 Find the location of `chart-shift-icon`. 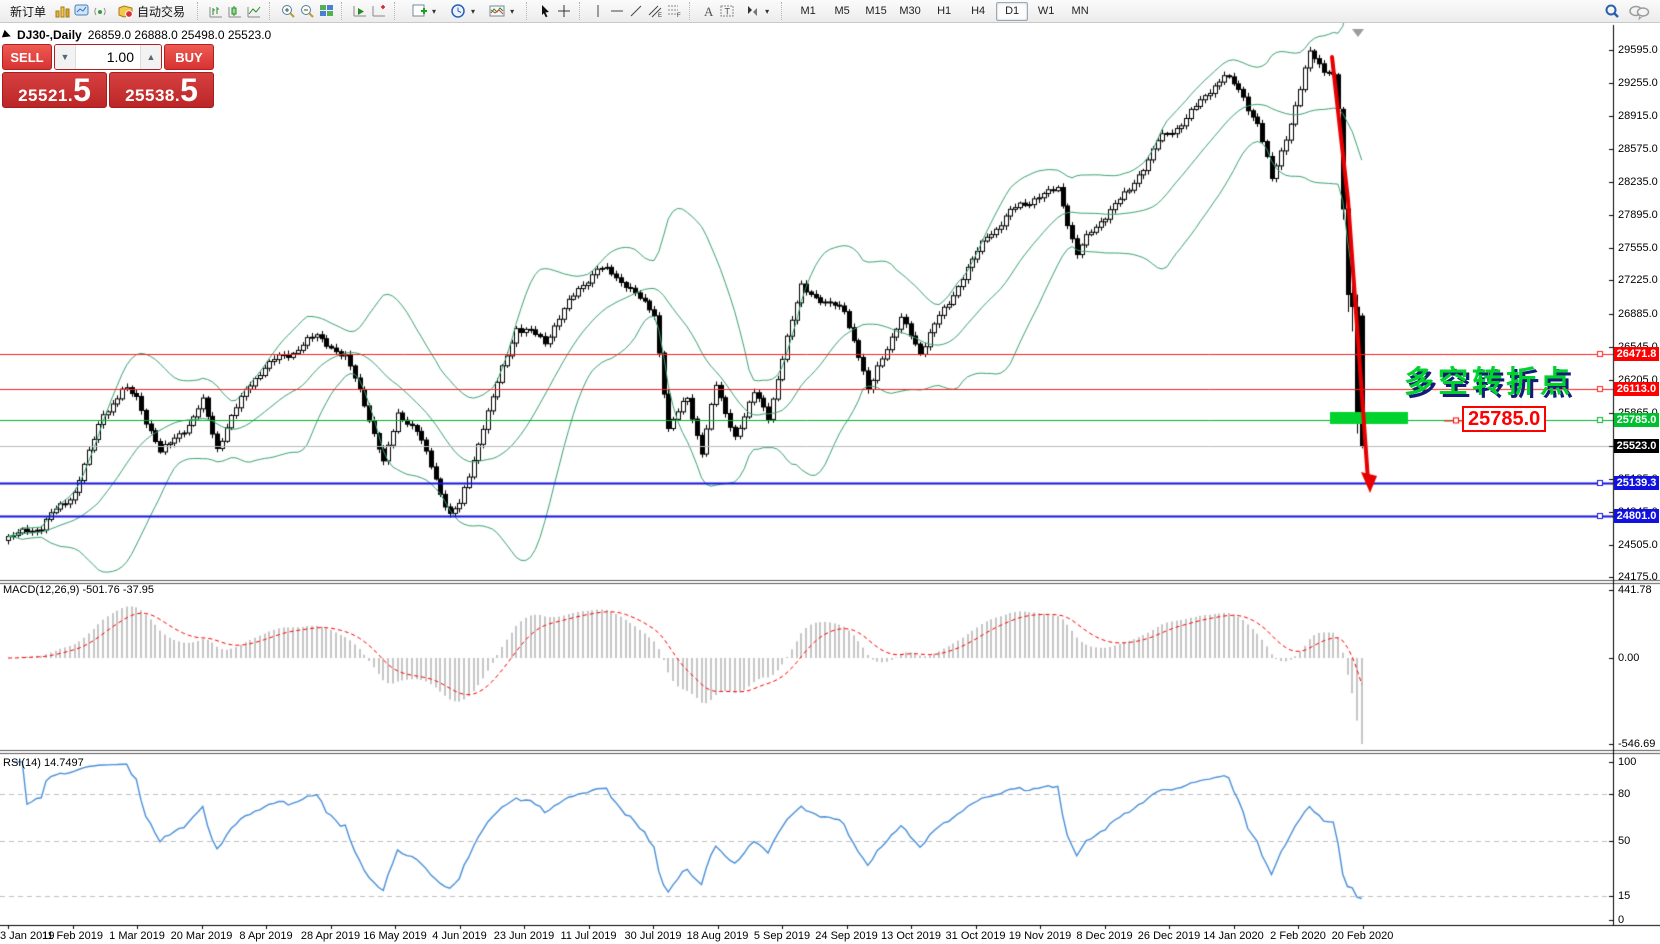

chart-shift-icon is located at coordinates (379, 11).